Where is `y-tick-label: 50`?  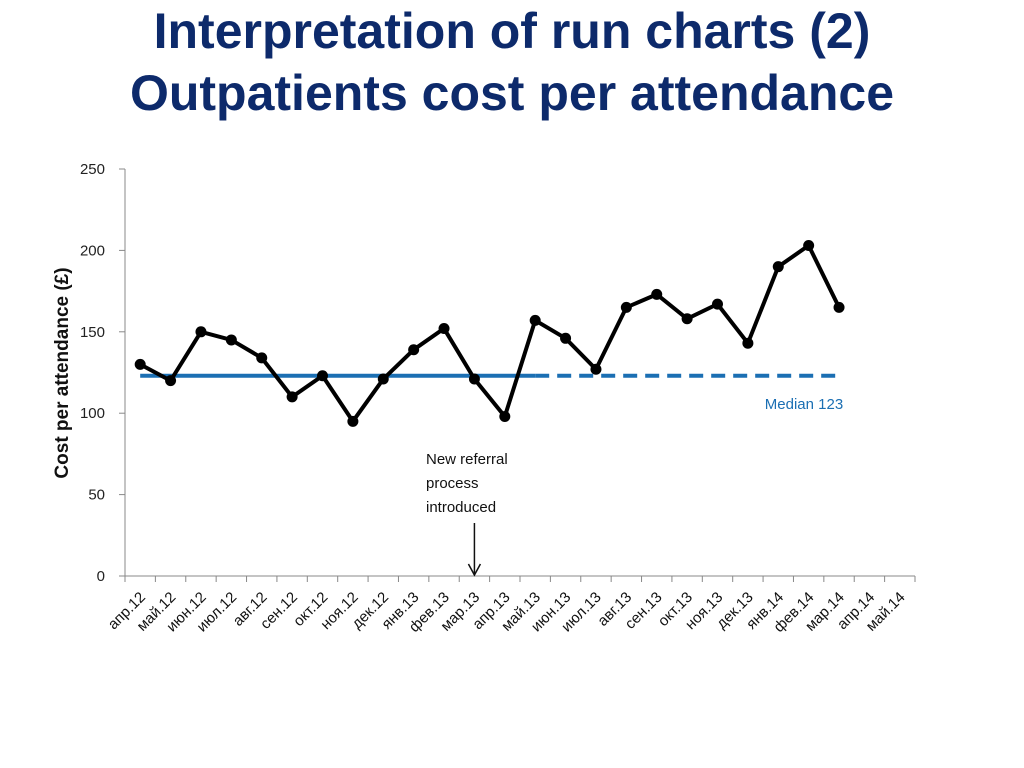 y-tick-label: 50 is located at coordinates (96, 495).